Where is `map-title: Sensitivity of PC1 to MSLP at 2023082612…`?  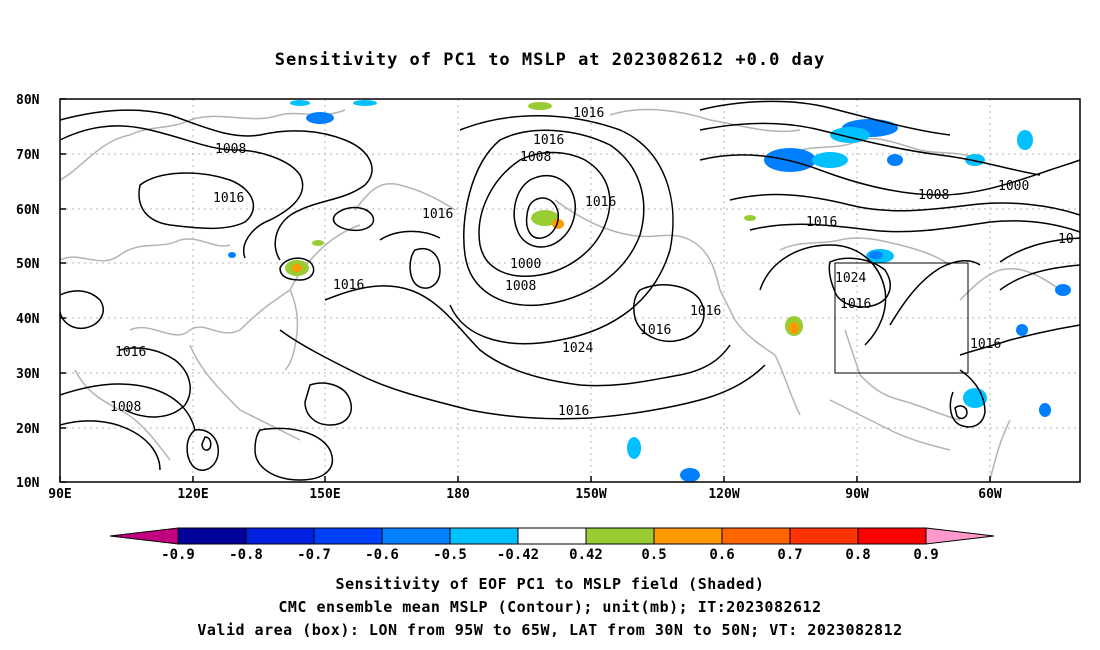
map-title: Sensitivity of PC1 to MSLP at 2023082612… is located at coordinates (550, 60).